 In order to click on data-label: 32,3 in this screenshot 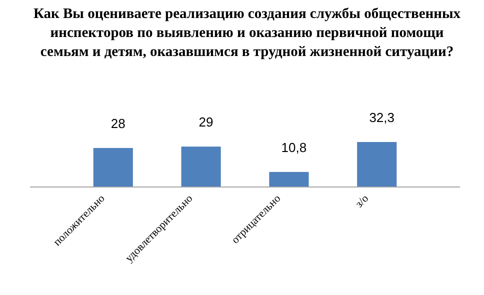, I will do `click(382, 117)`.